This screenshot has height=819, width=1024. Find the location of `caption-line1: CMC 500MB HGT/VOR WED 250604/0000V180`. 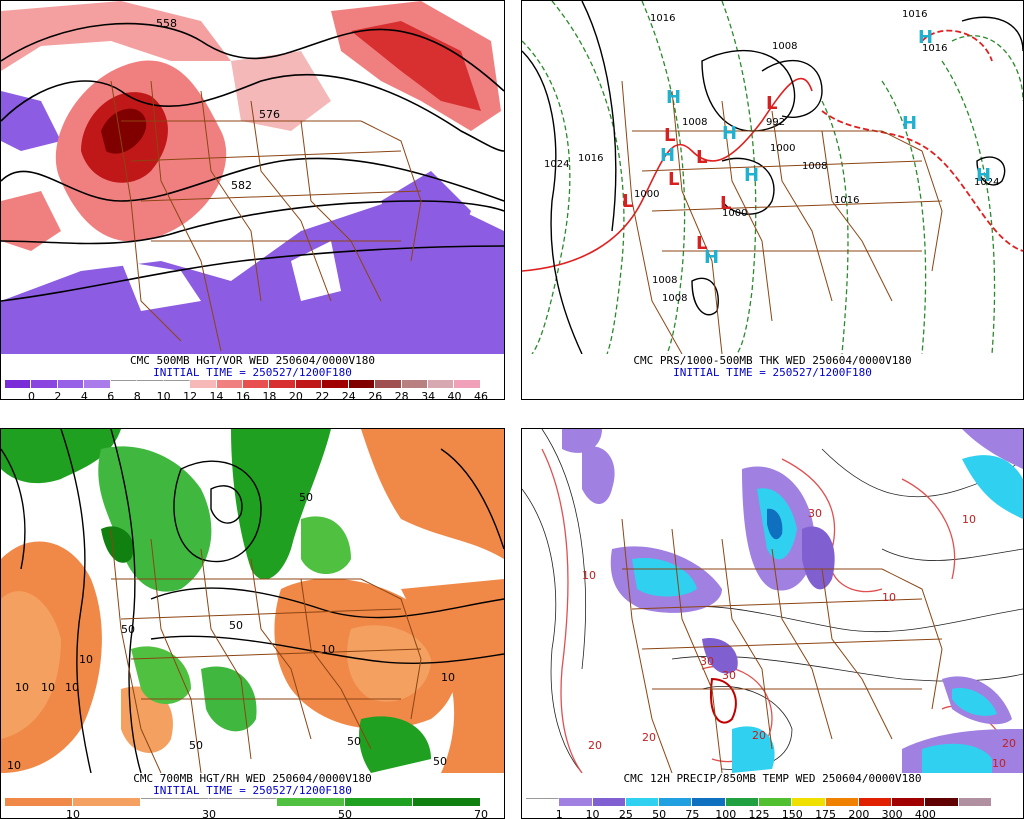

caption-line1: CMC 500MB HGT/VOR WED 250604/0000V180 is located at coordinates (252, 360).